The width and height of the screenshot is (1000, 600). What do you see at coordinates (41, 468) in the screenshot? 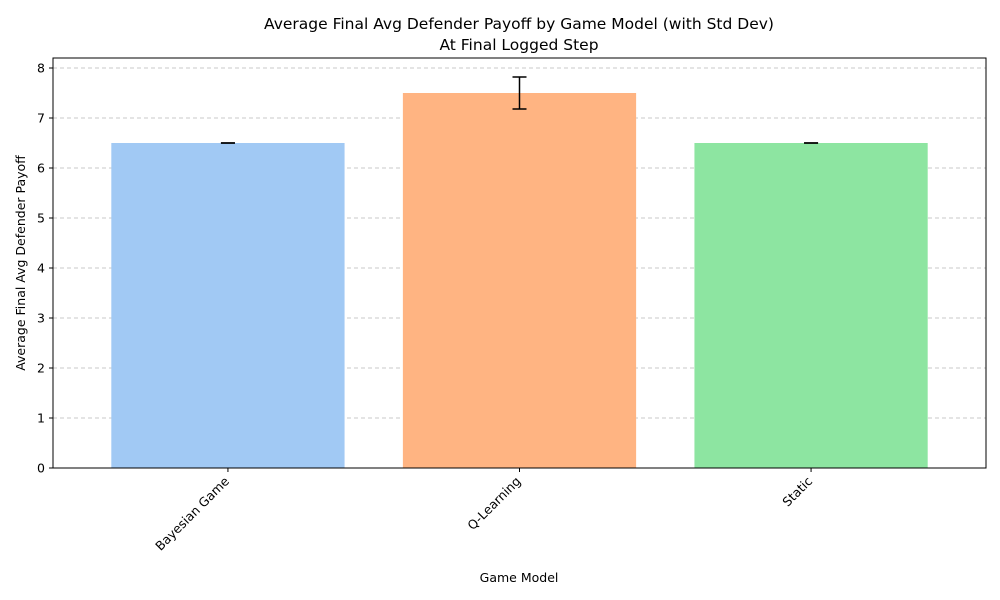
I see `y-tick-label: 0` at bounding box center [41, 468].